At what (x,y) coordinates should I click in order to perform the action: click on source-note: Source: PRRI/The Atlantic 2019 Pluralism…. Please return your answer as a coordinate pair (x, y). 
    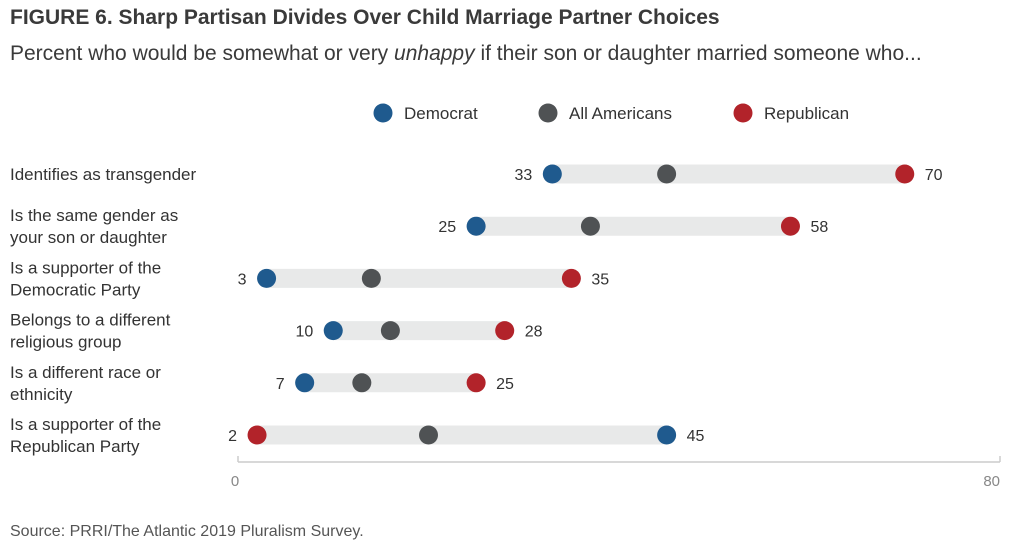
    Looking at the image, I should click on (187, 531).